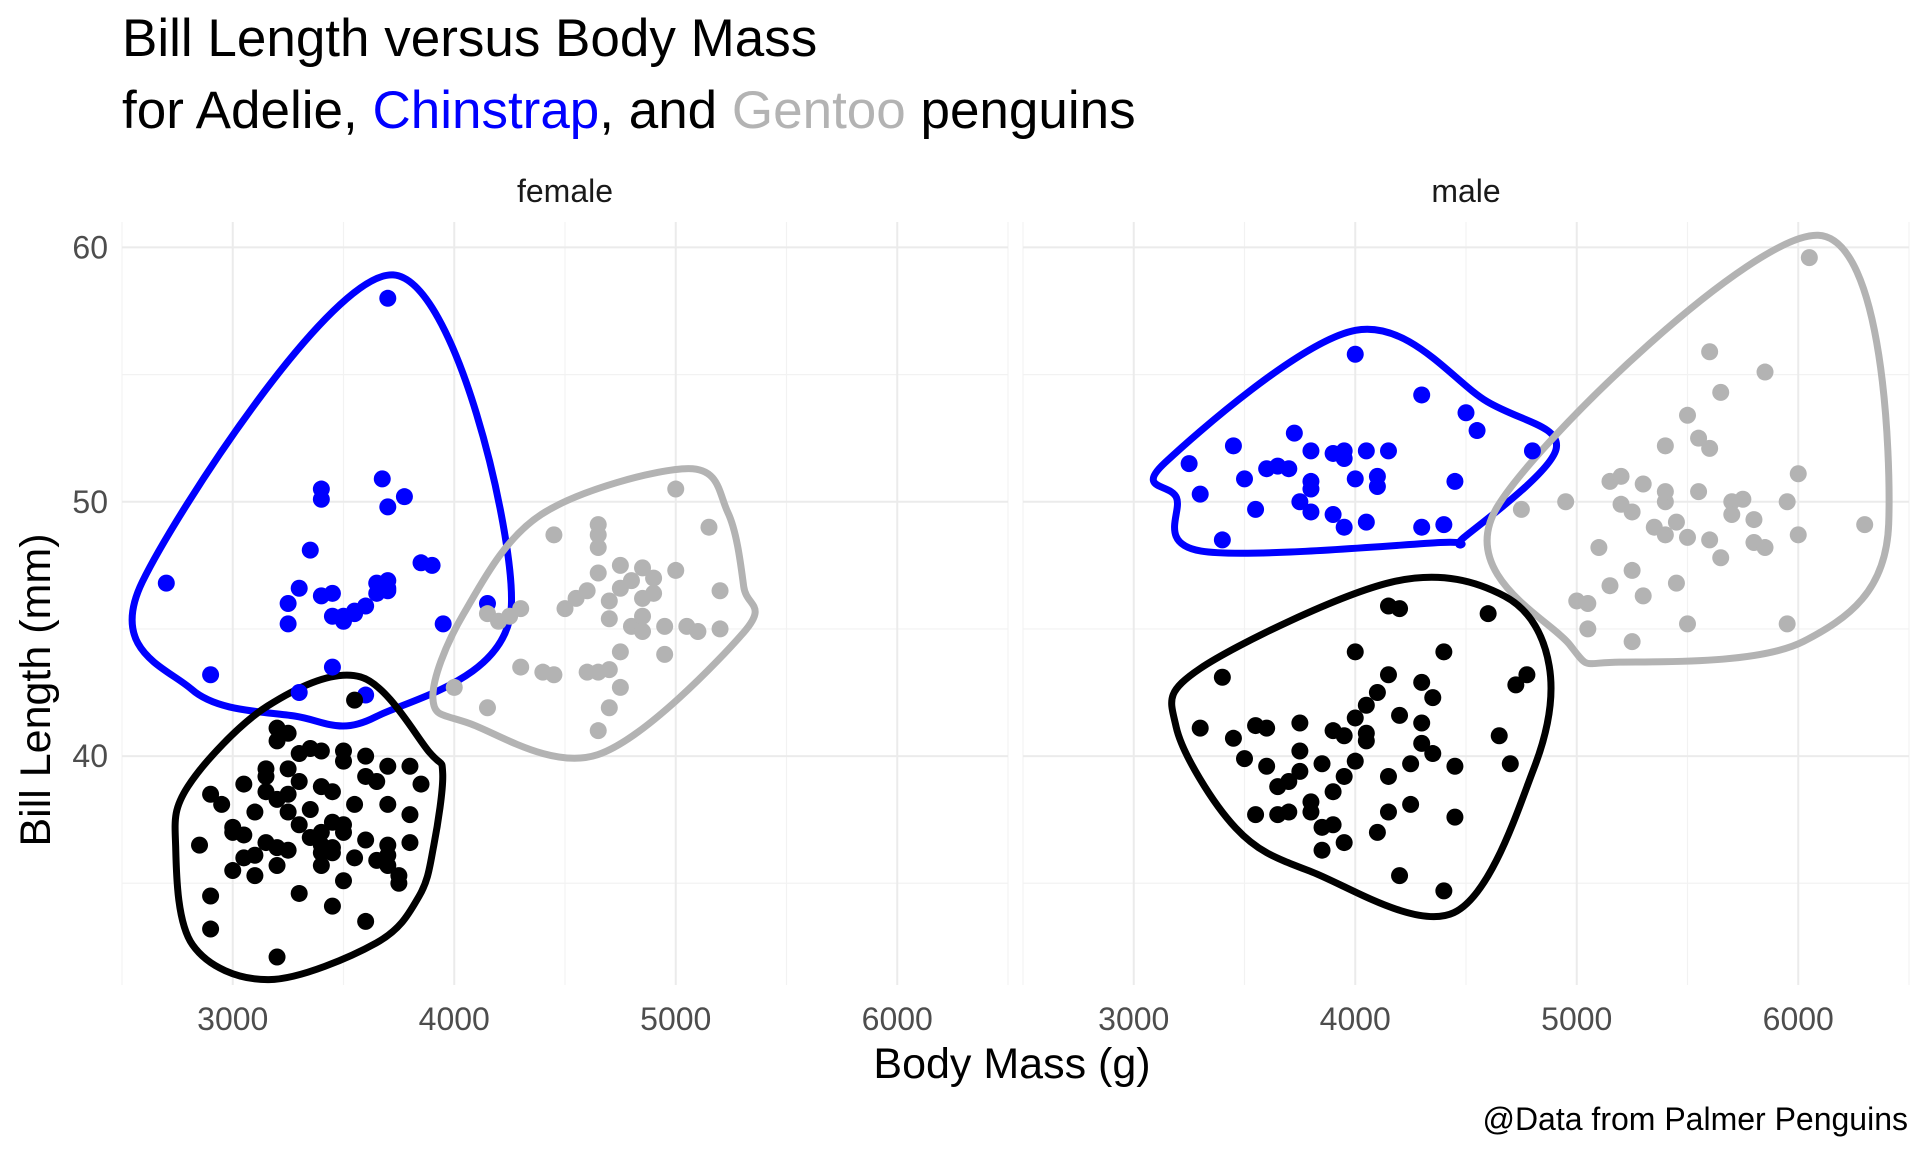 This screenshot has height=1152, width=1920. Describe the element at coordinates (485, 110) in the screenshot. I see `title-chinstrap: Chinstrap` at that location.